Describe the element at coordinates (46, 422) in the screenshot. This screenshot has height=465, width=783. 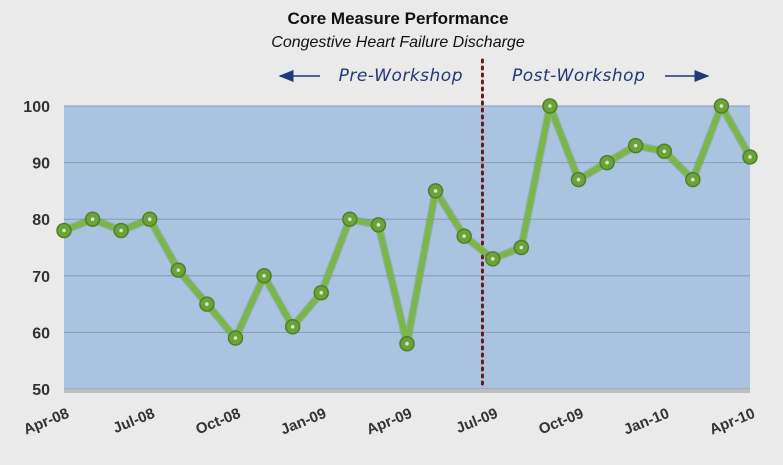
I see `x-tick-label: Apr-08` at that location.